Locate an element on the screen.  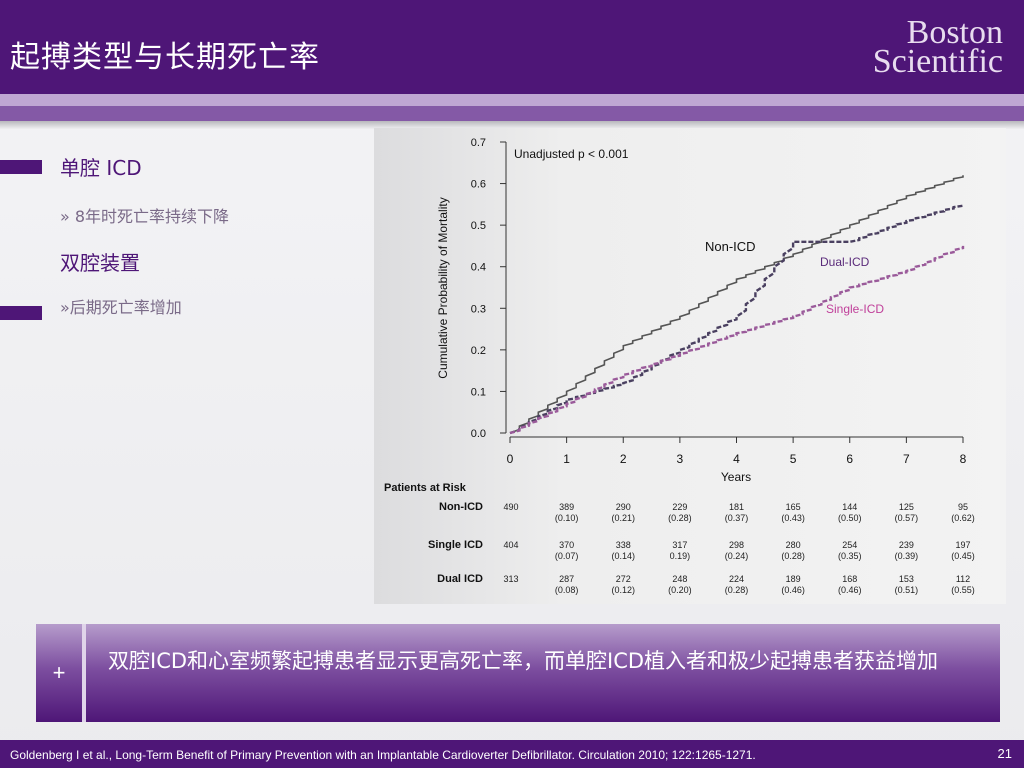
risk-probability: (0.37) is located at coordinates (737, 518).